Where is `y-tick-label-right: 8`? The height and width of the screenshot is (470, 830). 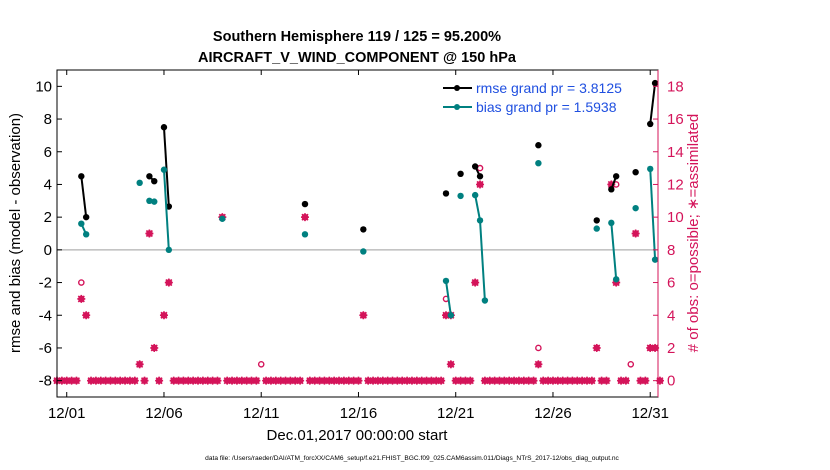 y-tick-label-right: 8 is located at coordinates (671, 250).